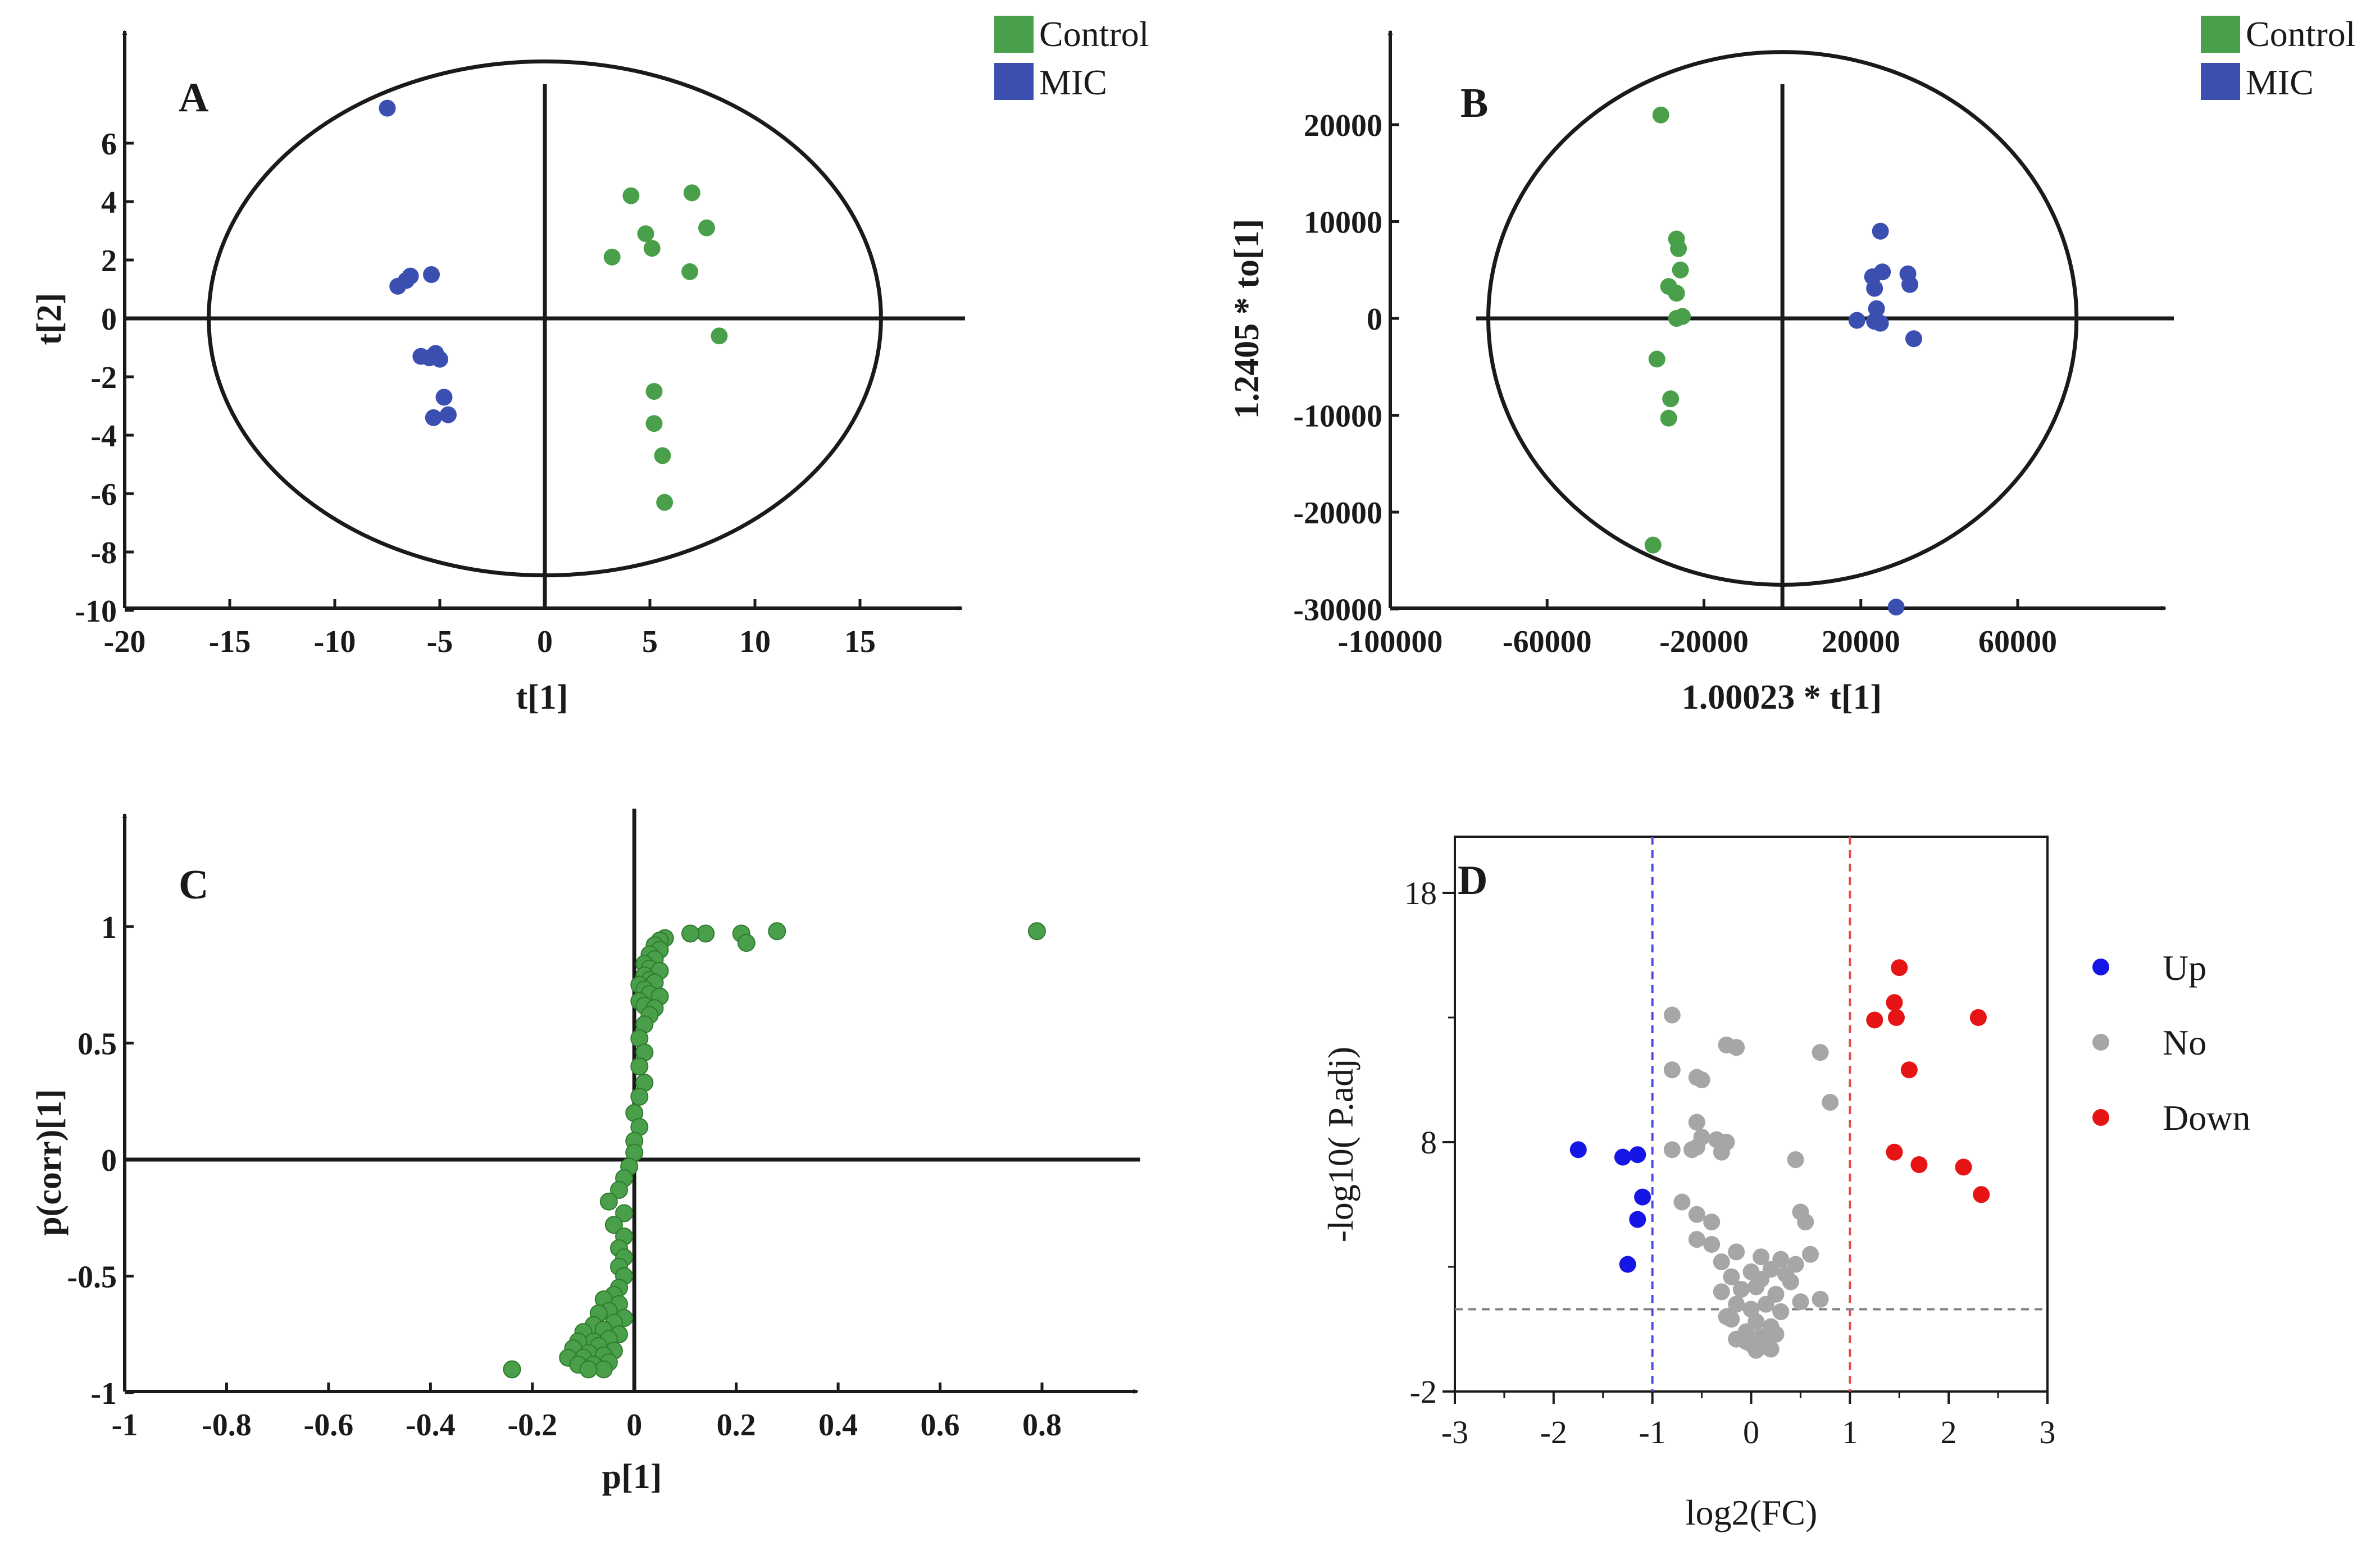 This screenshot has width=2380, height=1542. I want to click on y-tick-label: 10000, so click(1343, 223).